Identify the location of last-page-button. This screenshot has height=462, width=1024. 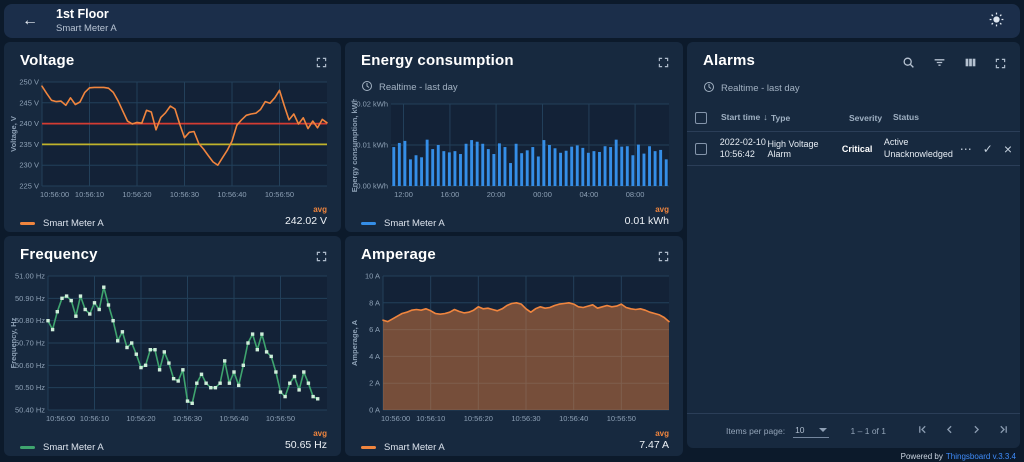
(1003, 431).